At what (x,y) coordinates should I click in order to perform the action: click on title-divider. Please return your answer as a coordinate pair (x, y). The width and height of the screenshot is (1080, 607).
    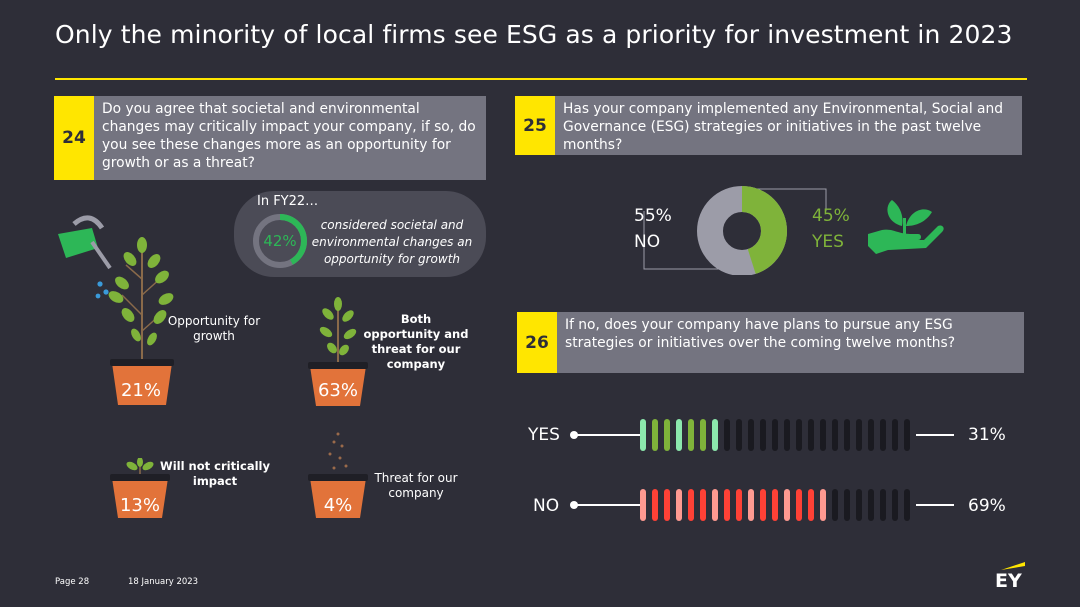
    Looking at the image, I should click on (541, 79).